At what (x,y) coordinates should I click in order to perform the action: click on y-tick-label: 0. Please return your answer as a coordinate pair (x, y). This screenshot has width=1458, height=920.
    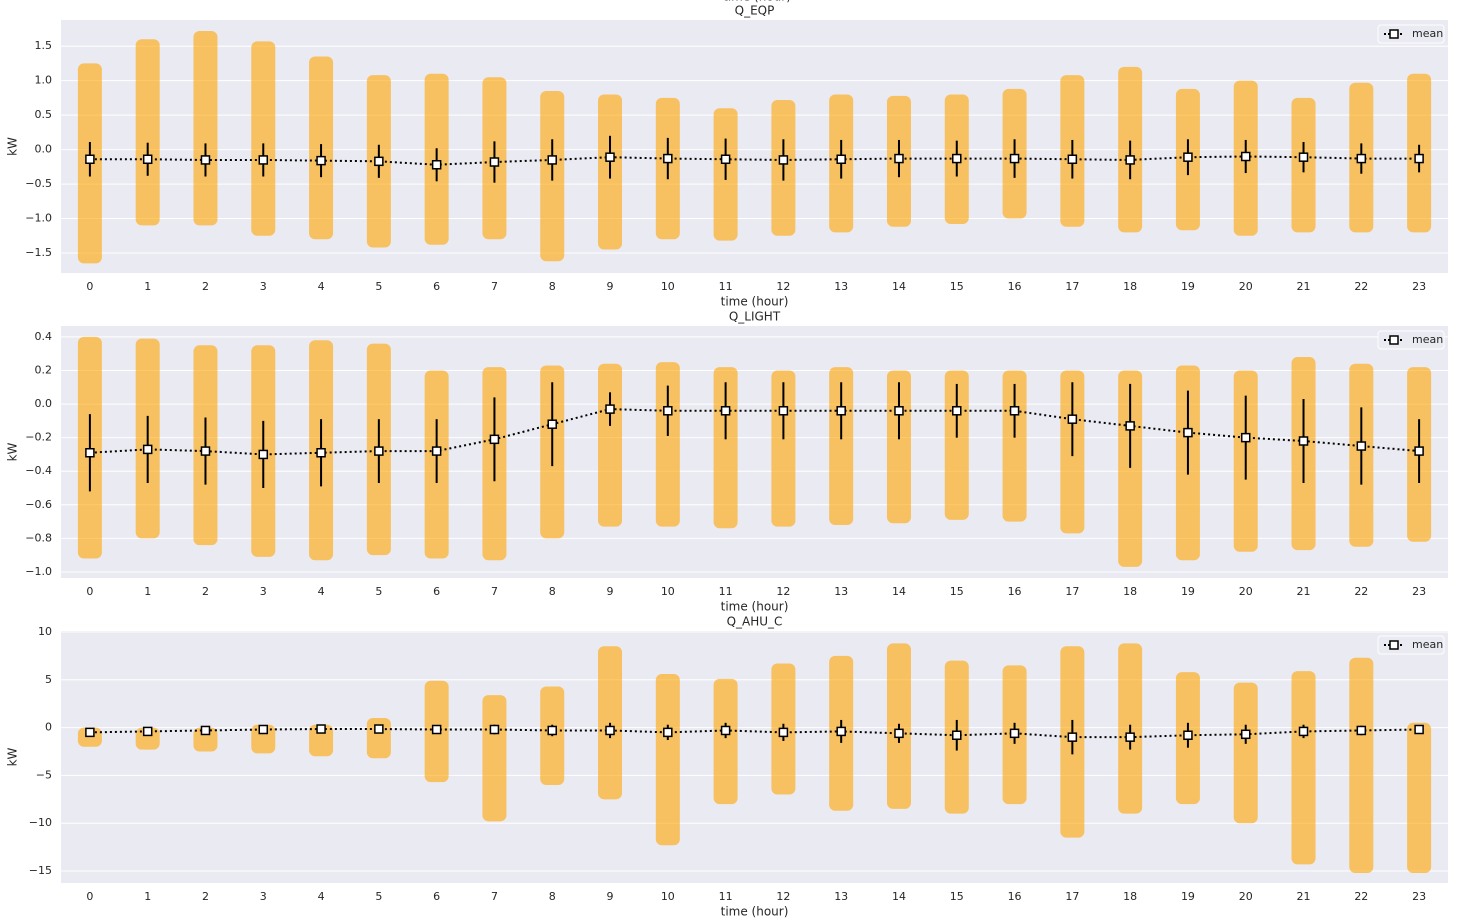
    Looking at the image, I should click on (48, 727).